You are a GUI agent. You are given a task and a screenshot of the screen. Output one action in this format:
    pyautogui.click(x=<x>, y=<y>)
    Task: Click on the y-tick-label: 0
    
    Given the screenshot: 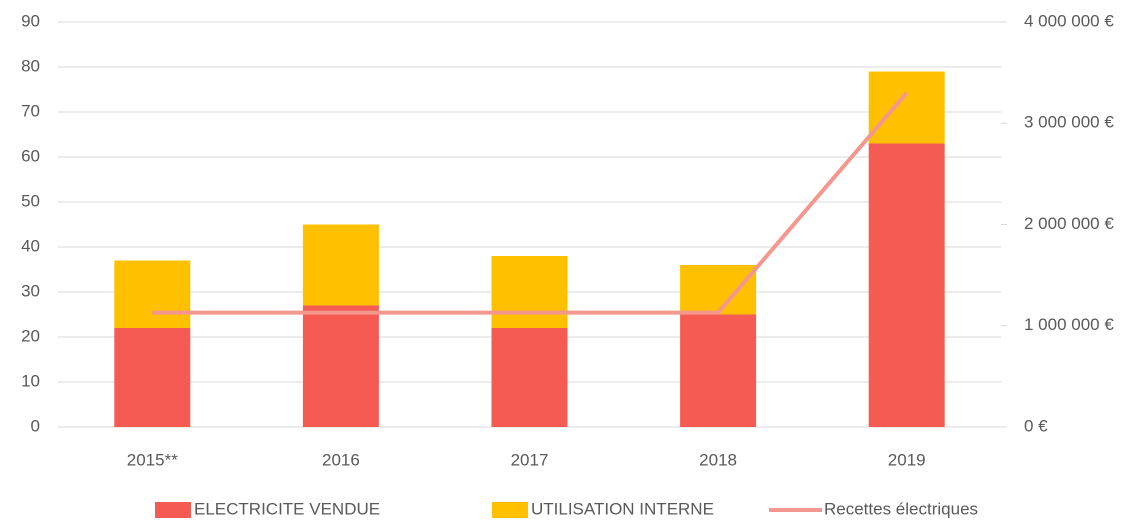 What is the action you would take?
    pyautogui.click(x=35, y=425)
    